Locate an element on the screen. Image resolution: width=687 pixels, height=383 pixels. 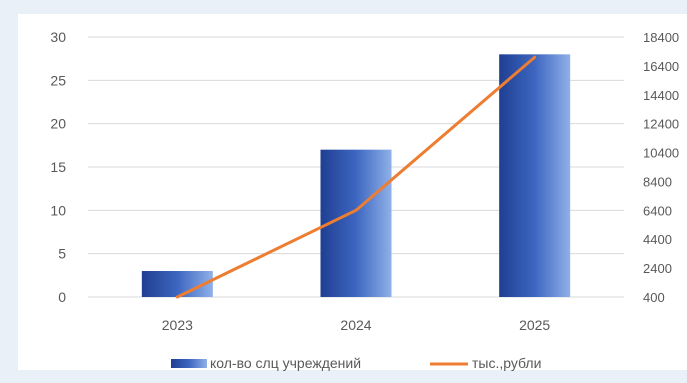
x-tick-label: 2023 is located at coordinates (177, 325).